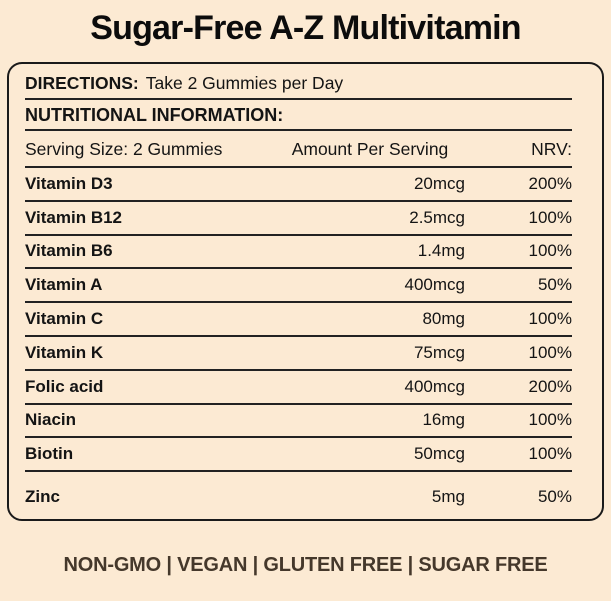 This screenshot has width=611, height=601. What do you see at coordinates (298, 354) in the screenshot?
I see `table-row: Vitamin K 75mcg 100%` at bounding box center [298, 354].